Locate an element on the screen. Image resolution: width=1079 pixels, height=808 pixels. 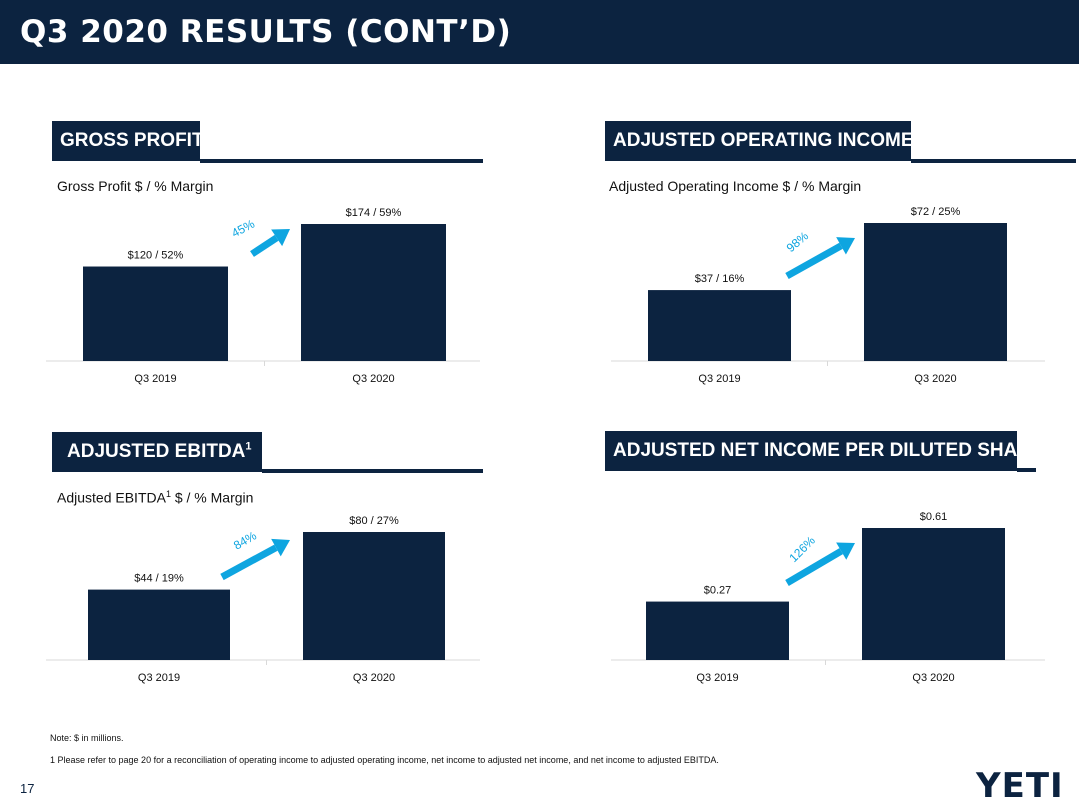
panel-header-adjusted-operating-income: ADJUSTED OPERATING INCOME1 is located at coordinates (762, 141).